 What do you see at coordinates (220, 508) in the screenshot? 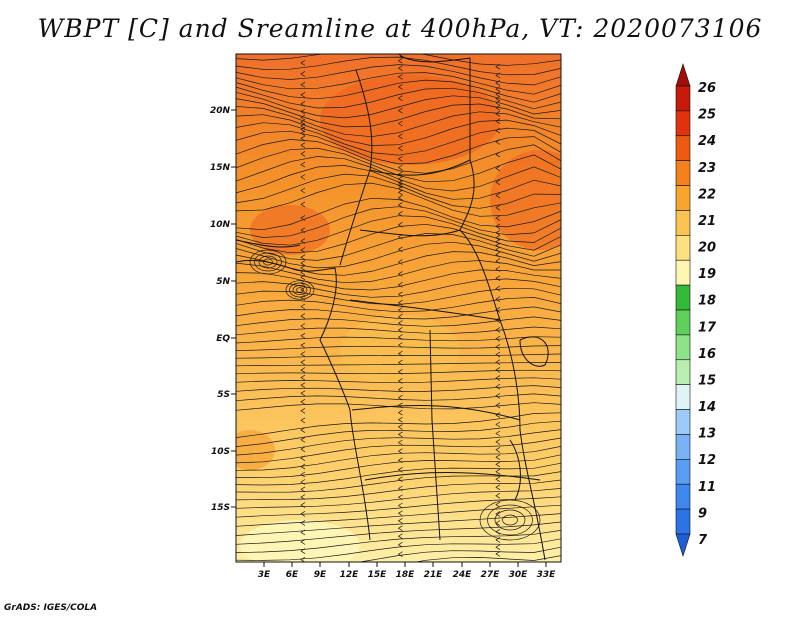
I see `lat-label: 15S` at bounding box center [220, 508].